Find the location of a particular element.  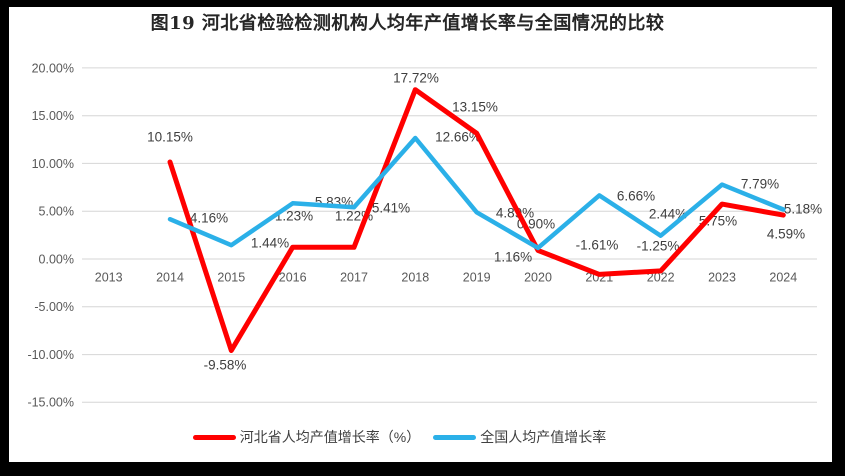

legend-label-hebei: 河北省人均产值增长率（%） is located at coordinates (330, 437).